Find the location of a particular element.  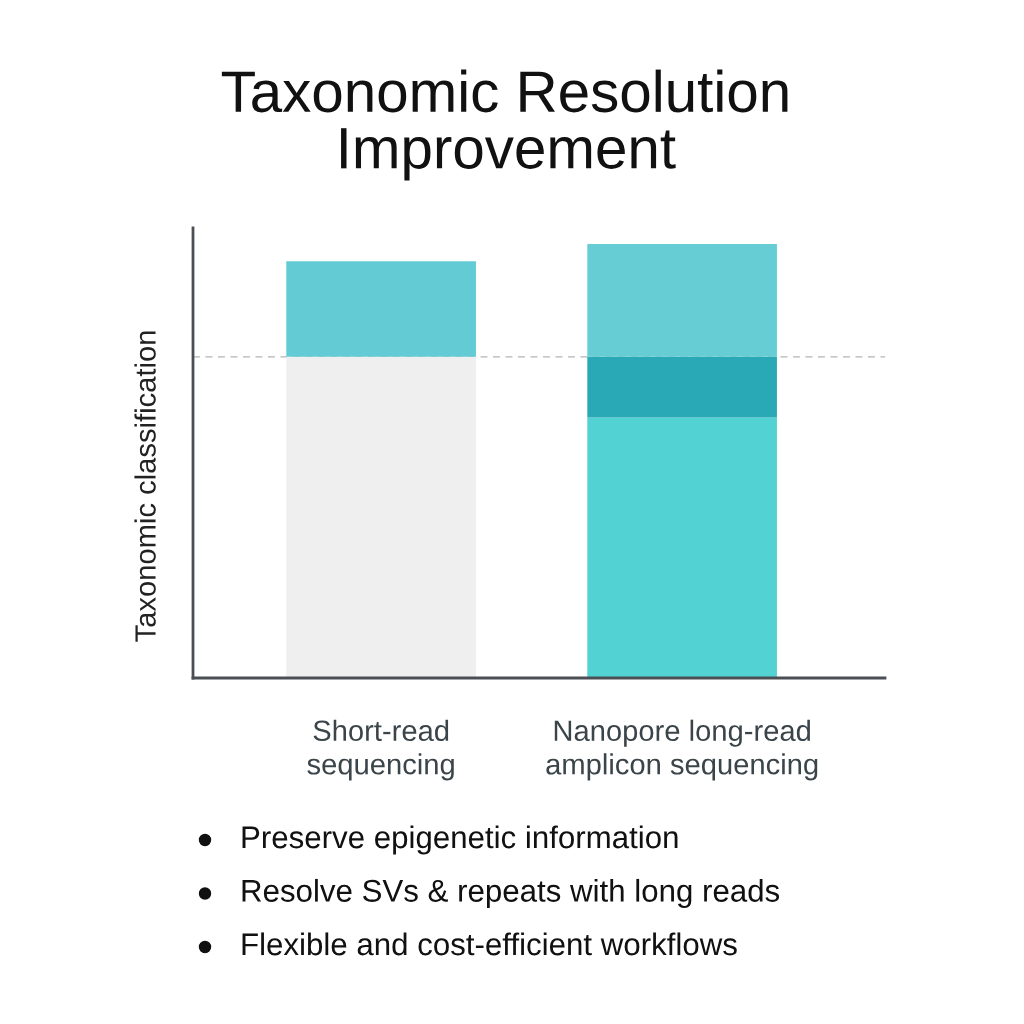

chart-title: Taxonomic Resolution Improvement is located at coordinates (504, 125).